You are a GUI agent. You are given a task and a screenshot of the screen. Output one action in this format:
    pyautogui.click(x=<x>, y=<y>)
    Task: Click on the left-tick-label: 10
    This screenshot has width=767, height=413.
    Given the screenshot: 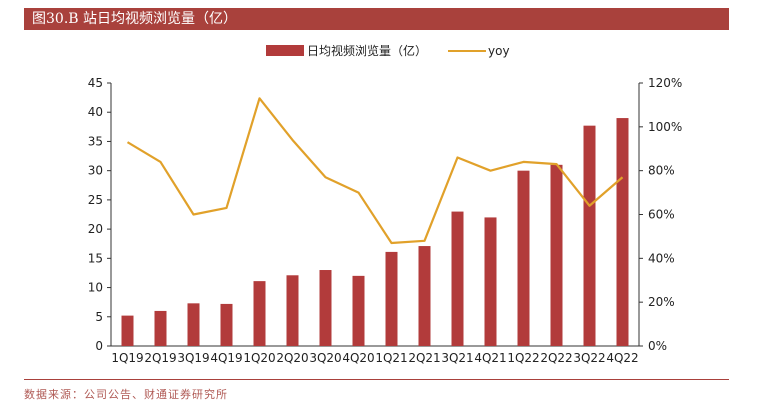 What is the action you would take?
    pyautogui.click(x=95, y=288)
    